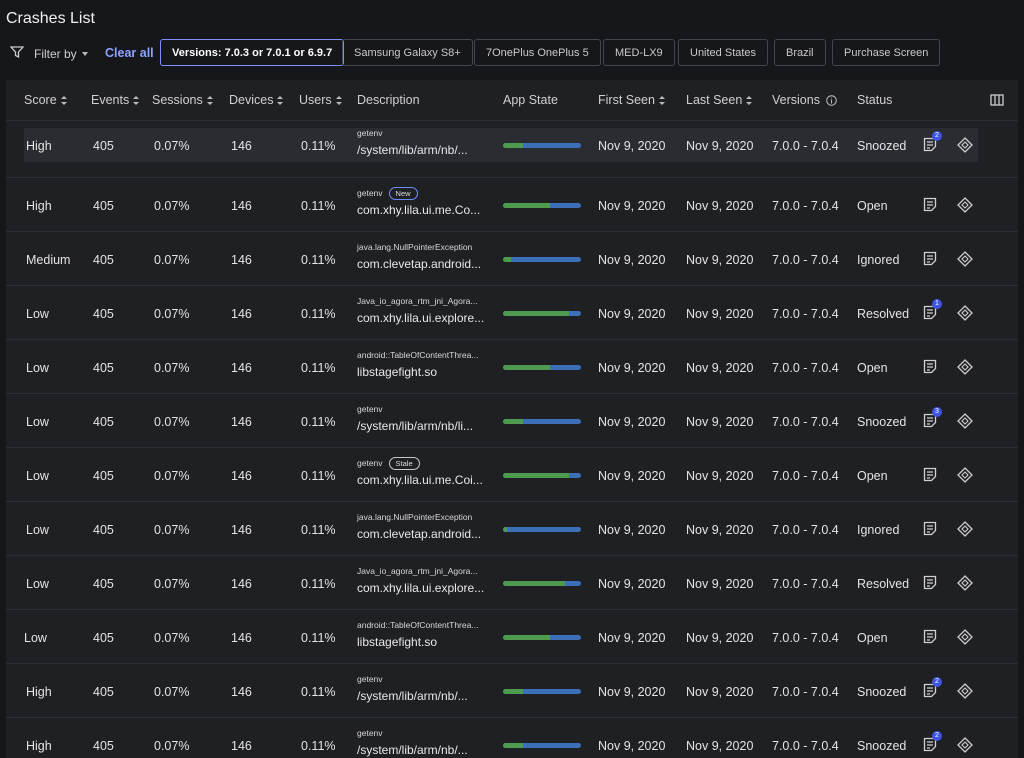  I want to click on clear-all: Clear all, so click(129, 53).